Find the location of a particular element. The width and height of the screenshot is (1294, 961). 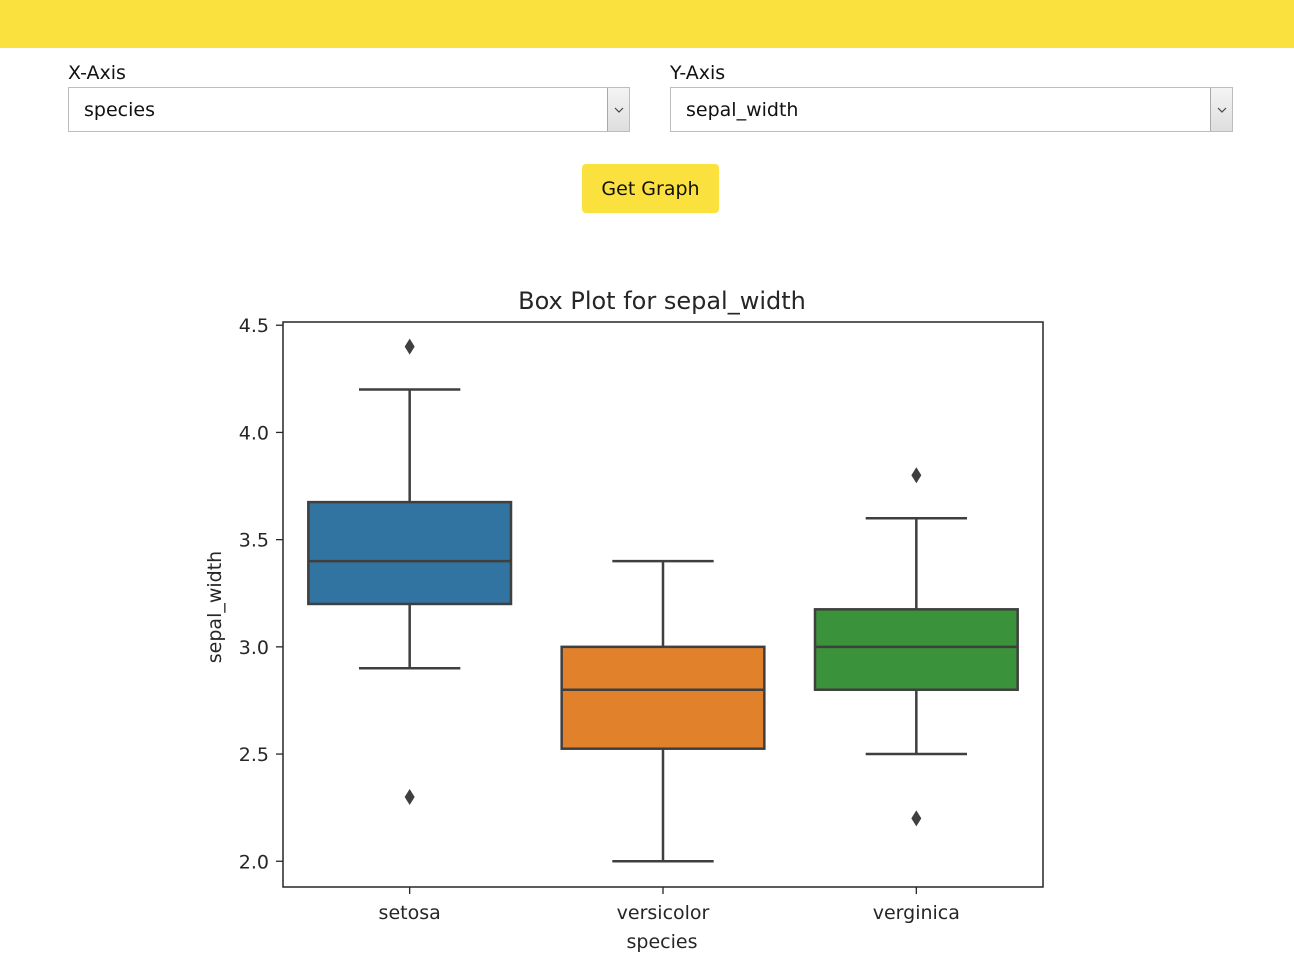

y-axis-selected-value: sepal_width is located at coordinates (742, 110).